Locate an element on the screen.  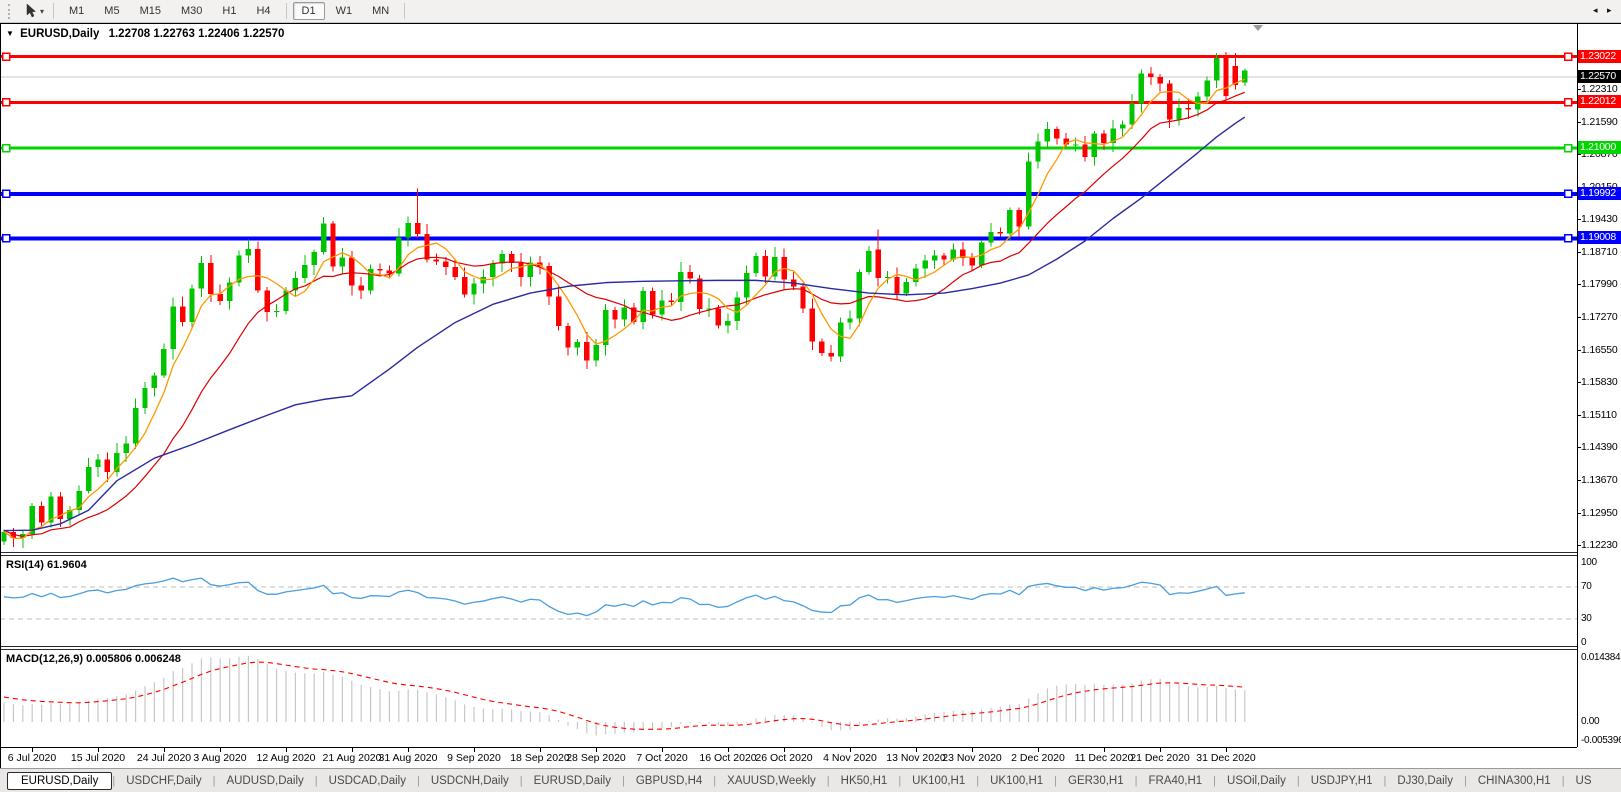
chart-tab: US is located at coordinates (1583, 780).